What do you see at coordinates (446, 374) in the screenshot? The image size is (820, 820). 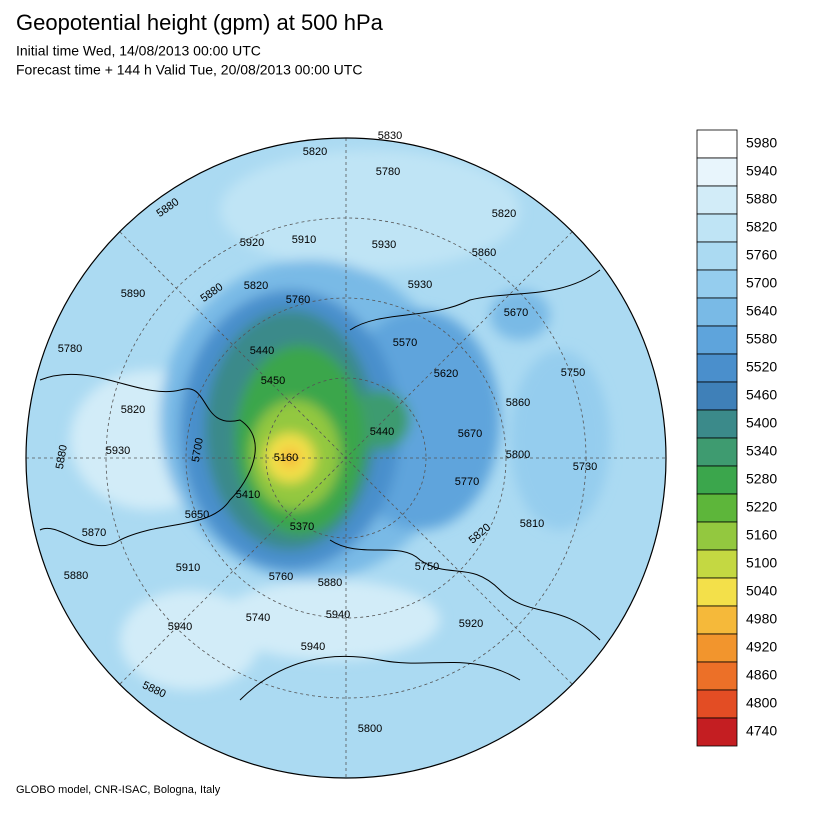 I see `contour-label: 5620` at bounding box center [446, 374].